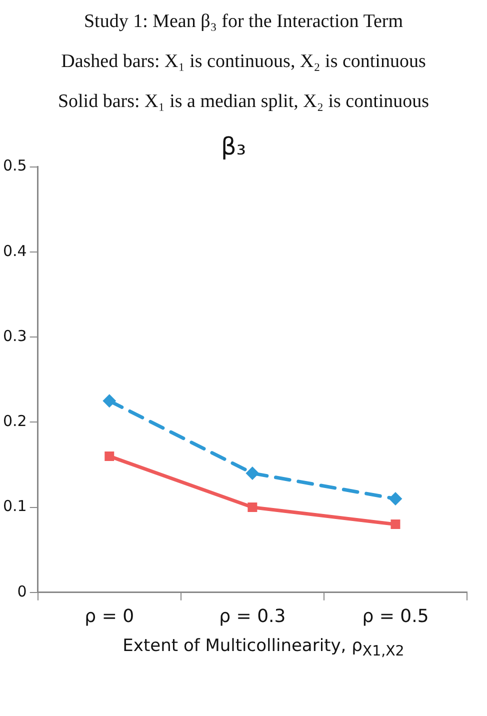  What do you see at coordinates (243, 22) in the screenshot?
I see `text: Study 1: Mean β₃ for the Interaction Term` at bounding box center [243, 22].